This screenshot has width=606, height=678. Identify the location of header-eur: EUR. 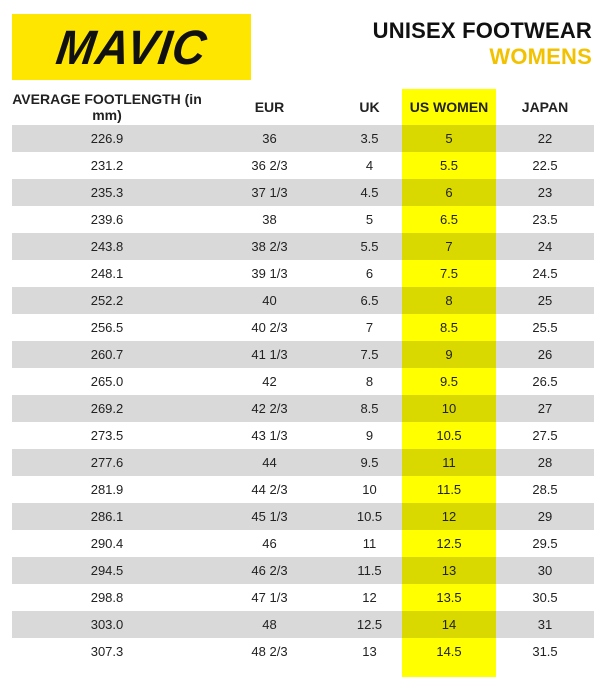
(269, 107).